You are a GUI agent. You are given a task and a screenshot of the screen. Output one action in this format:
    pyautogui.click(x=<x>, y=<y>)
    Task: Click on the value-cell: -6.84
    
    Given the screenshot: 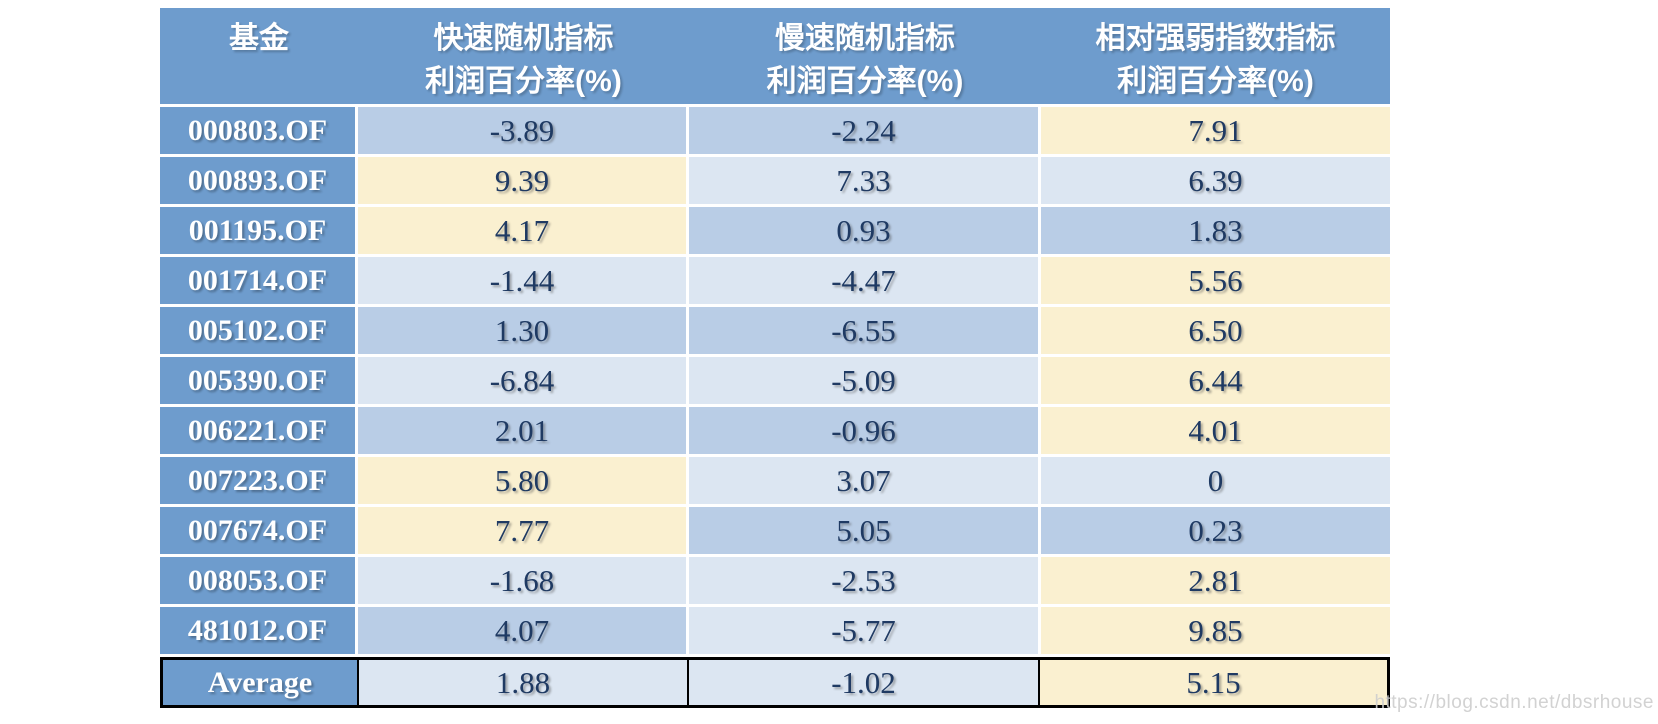 What is the action you would take?
    pyautogui.click(x=522, y=380)
    